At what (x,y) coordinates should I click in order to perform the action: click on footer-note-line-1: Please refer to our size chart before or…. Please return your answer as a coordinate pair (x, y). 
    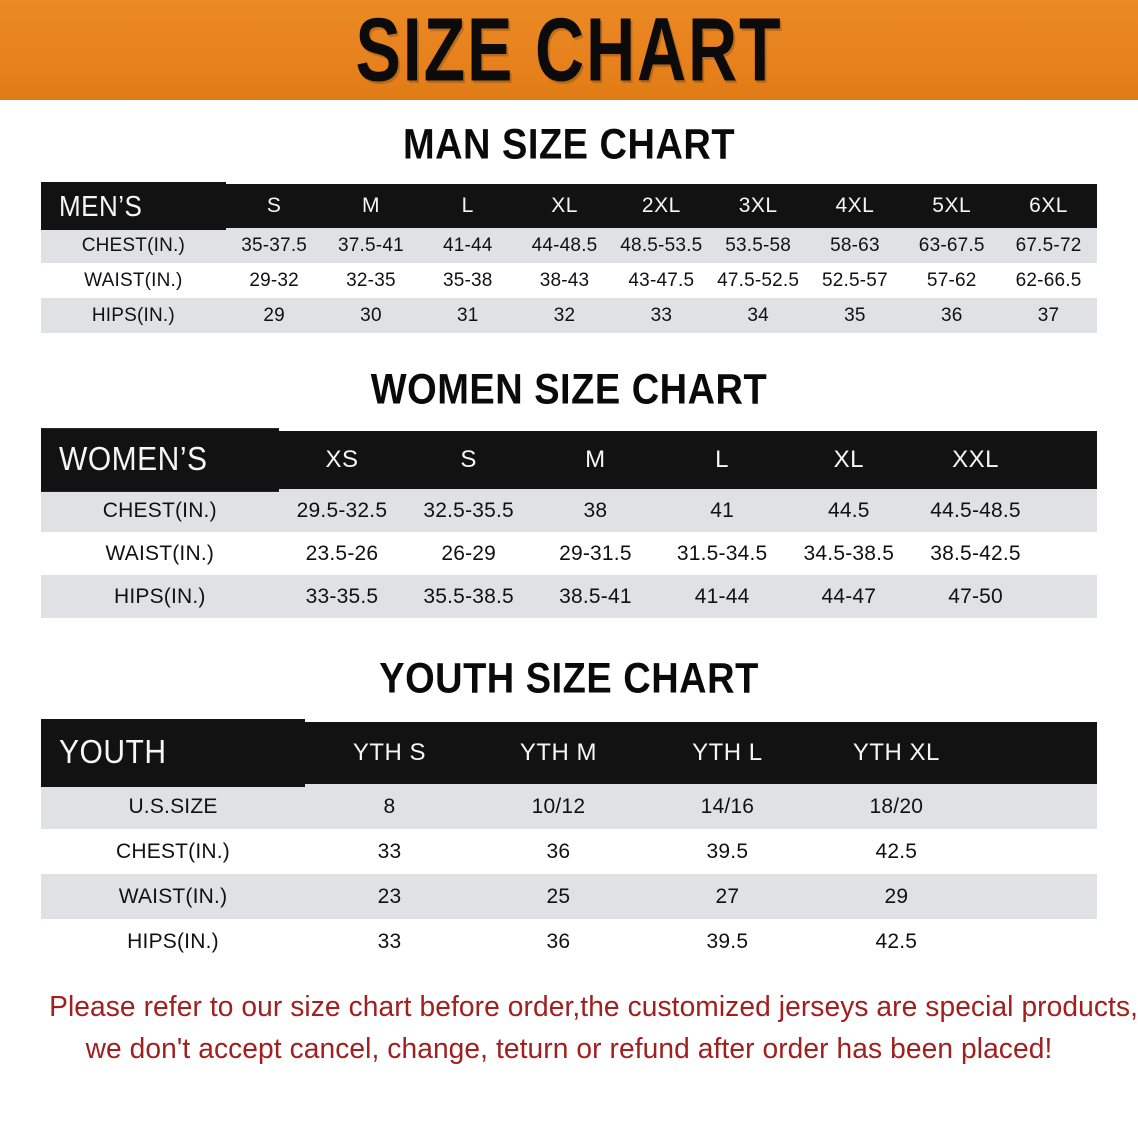
    Looking at the image, I should click on (593, 1007).